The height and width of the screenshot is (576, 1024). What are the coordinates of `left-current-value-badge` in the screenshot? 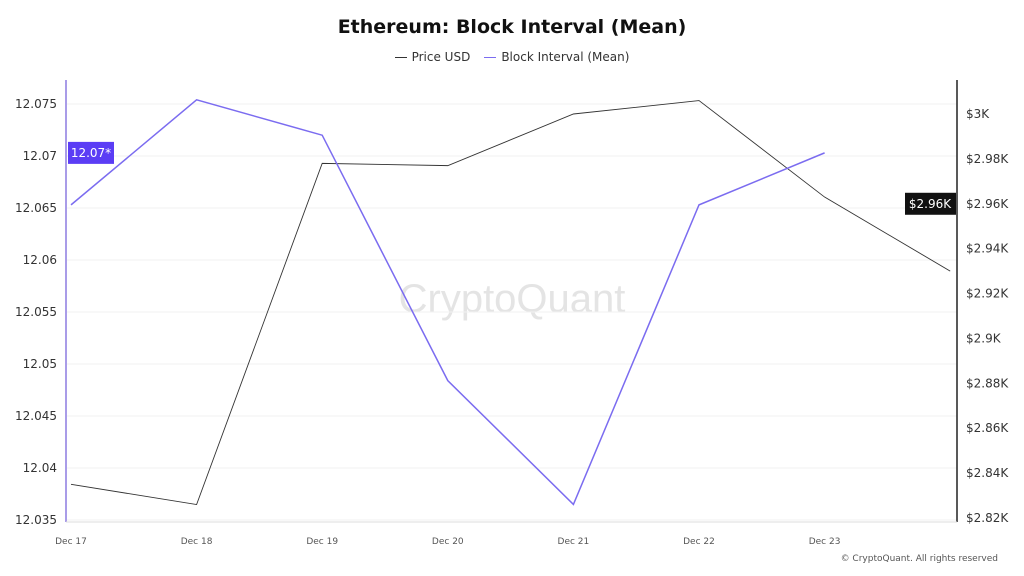 It's located at (91, 152).